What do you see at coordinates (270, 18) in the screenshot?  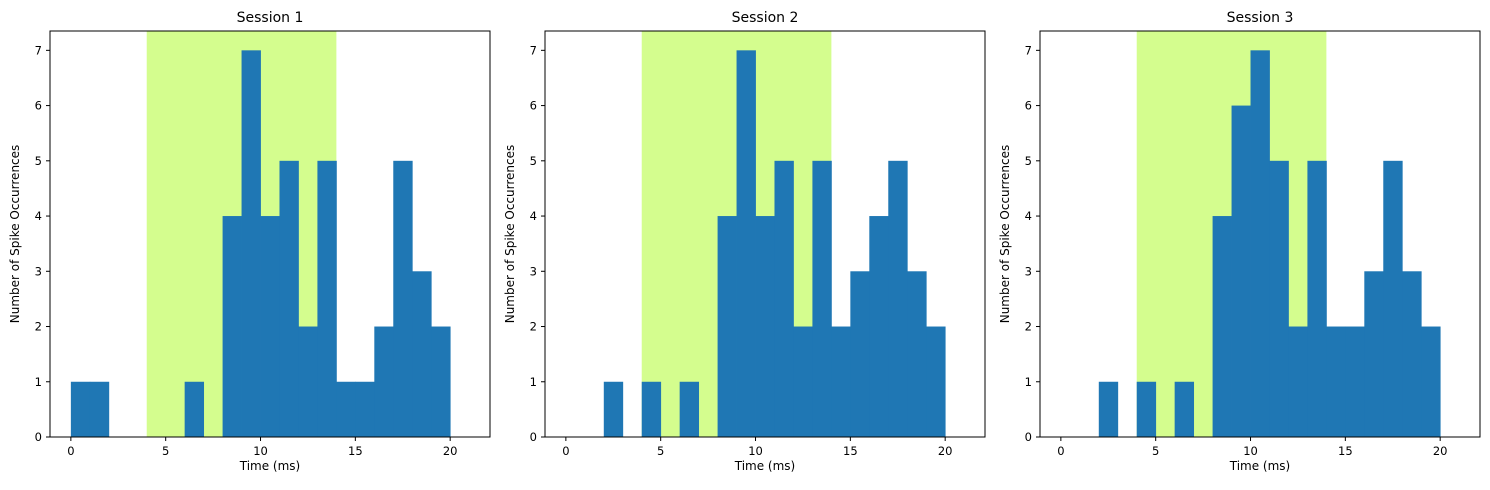 I see `chart-title: Session 1` at bounding box center [270, 18].